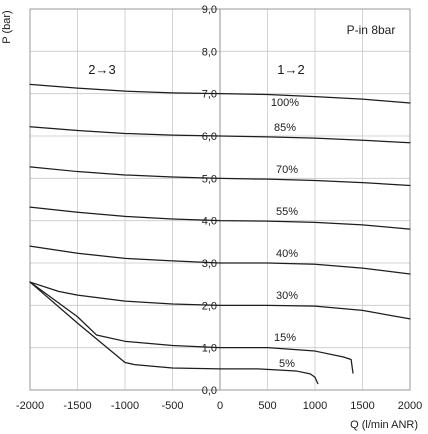 The height and width of the screenshot is (434, 428). I want to click on series-label: 15%, so click(285, 338).